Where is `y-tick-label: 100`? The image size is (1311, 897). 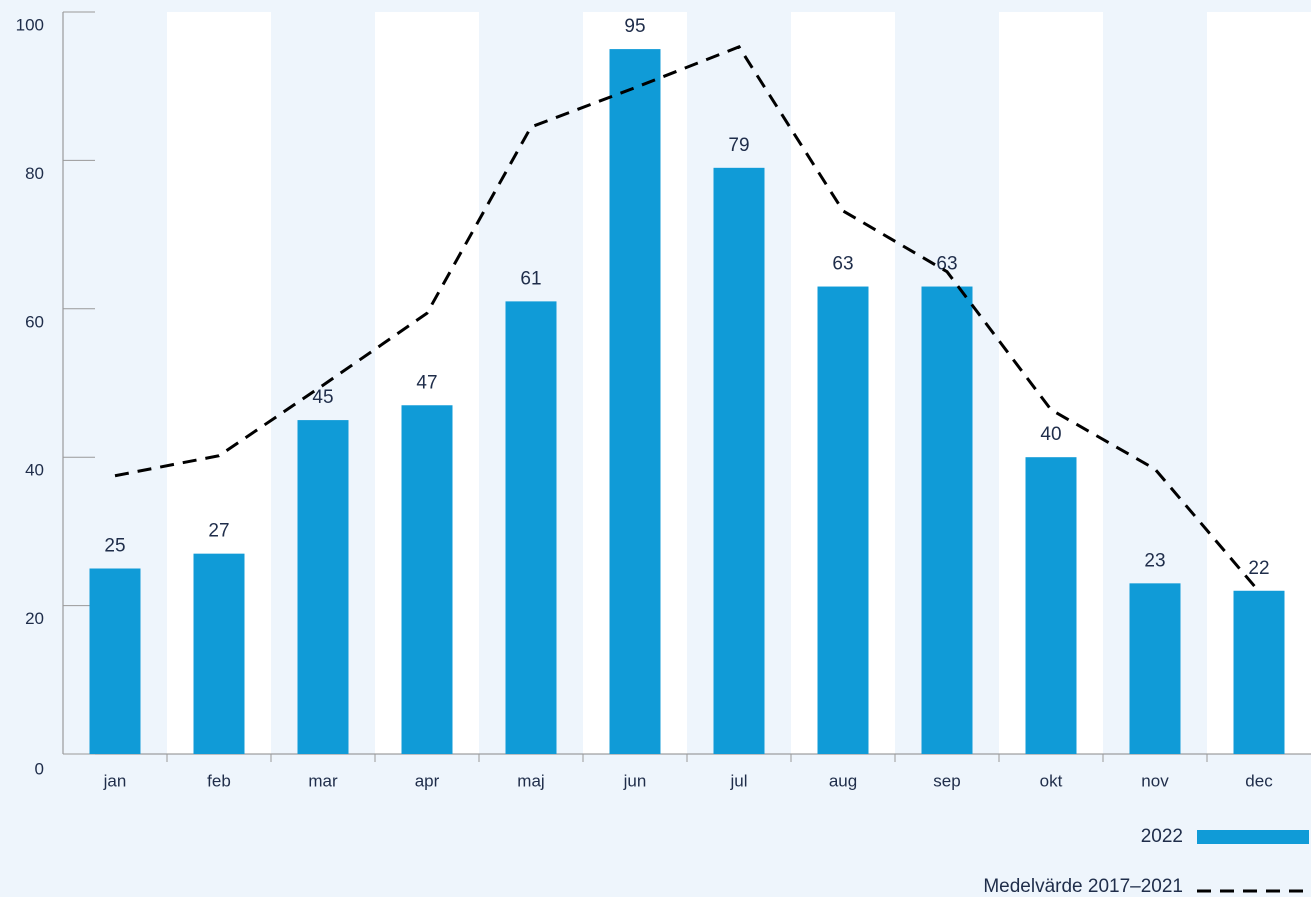 y-tick-label: 100 is located at coordinates (30, 24).